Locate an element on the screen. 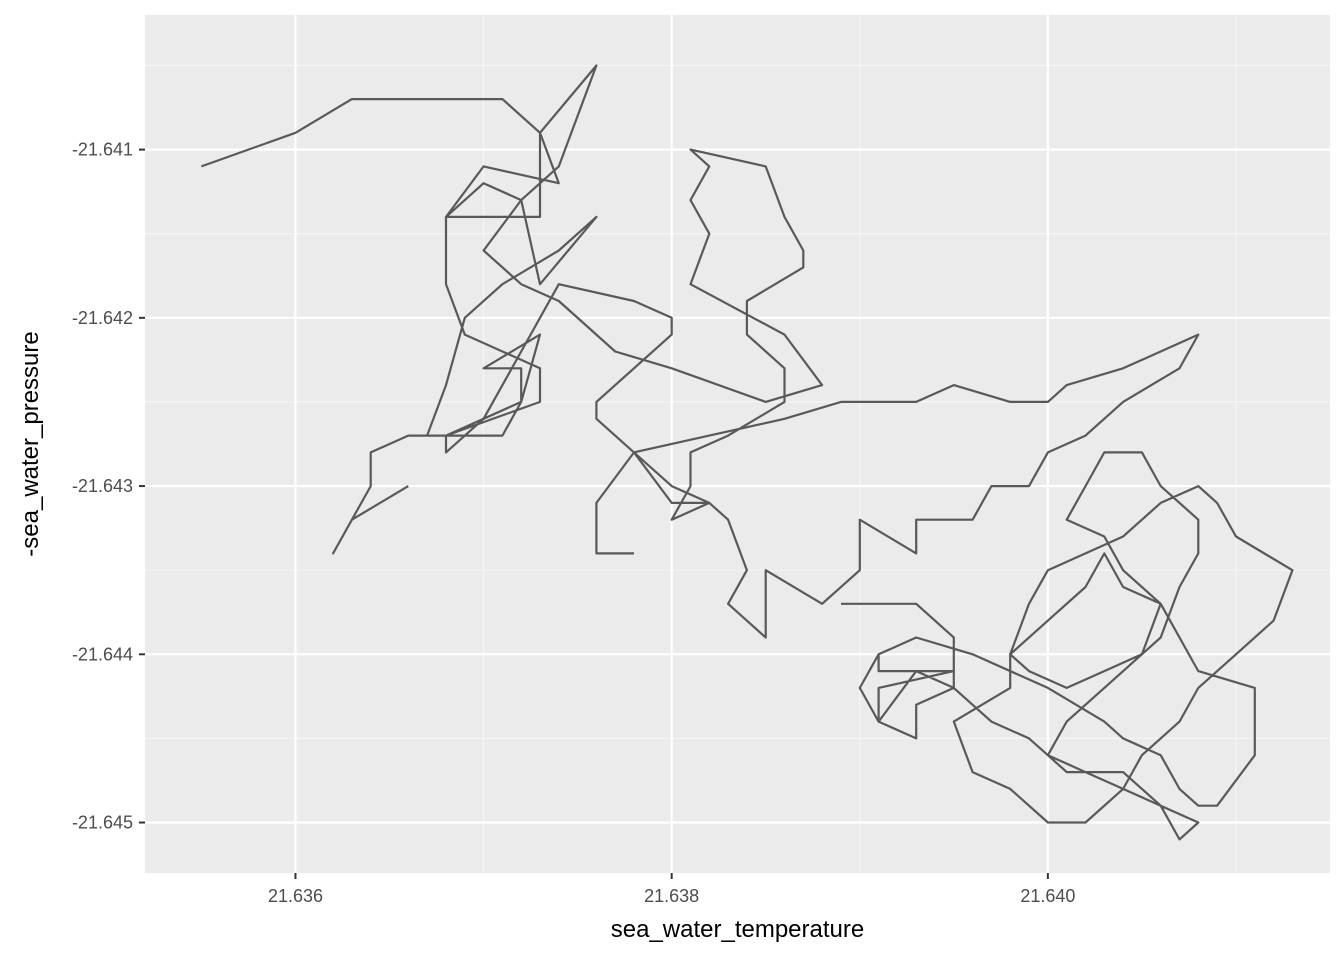 Image resolution: width=1344 pixels, height=960 pixels. x-tick-label: 21.640 is located at coordinates (1047, 896).